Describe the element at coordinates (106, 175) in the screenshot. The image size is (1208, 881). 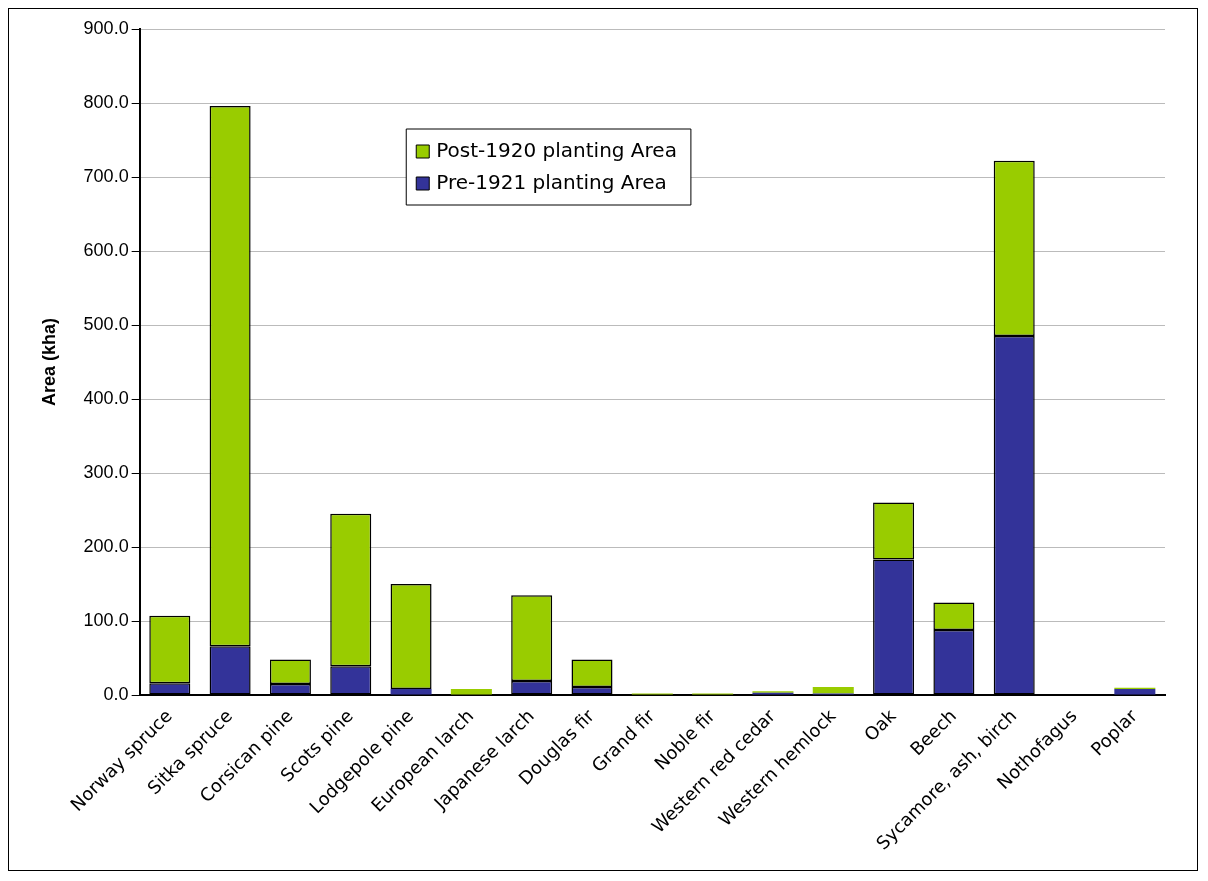
I see `y-tick-label: 700.0` at that location.